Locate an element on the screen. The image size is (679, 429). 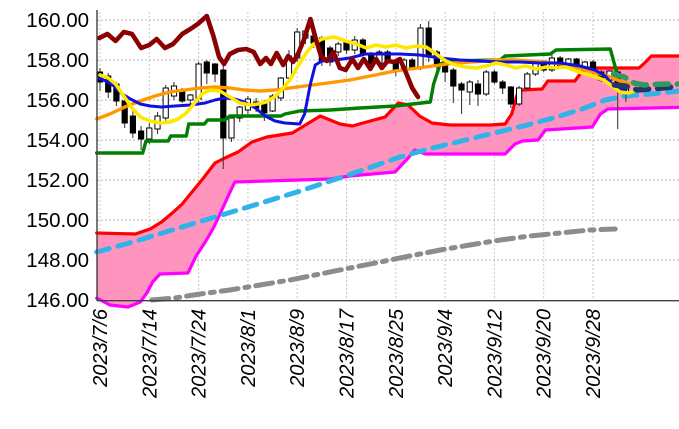
x-tick-label: 2023/7/14 is located at coordinates (150, 354).